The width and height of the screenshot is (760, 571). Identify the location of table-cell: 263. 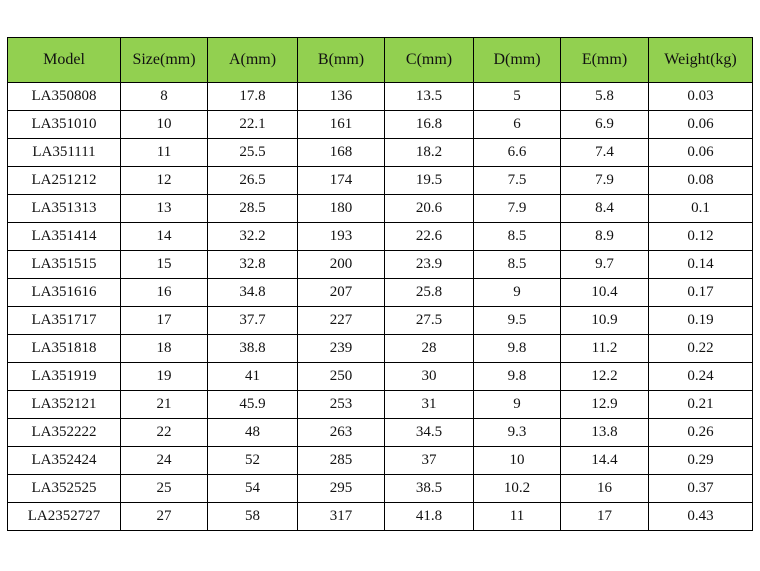
(341, 432).